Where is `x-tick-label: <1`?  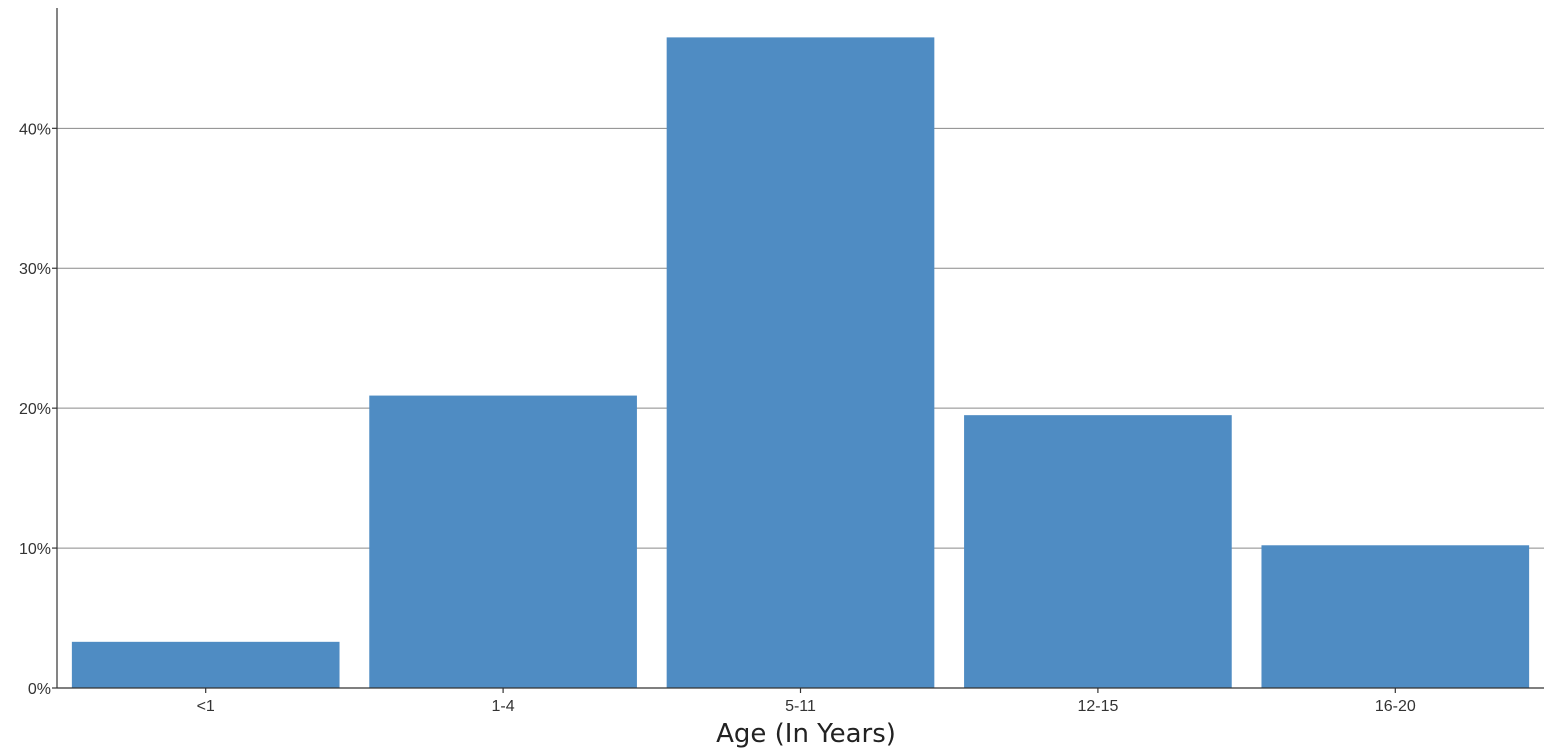
x-tick-label: <1 is located at coordinates (206, 706).